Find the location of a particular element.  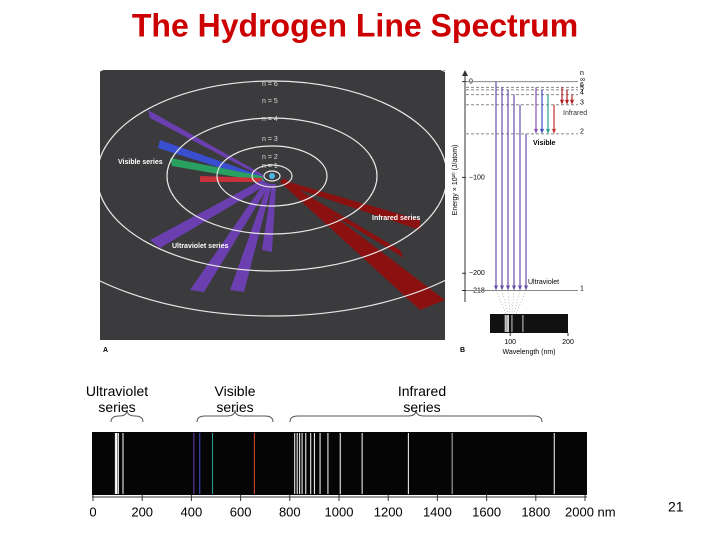

orbit-label: n = 5 is located at coordinates (270, 101).